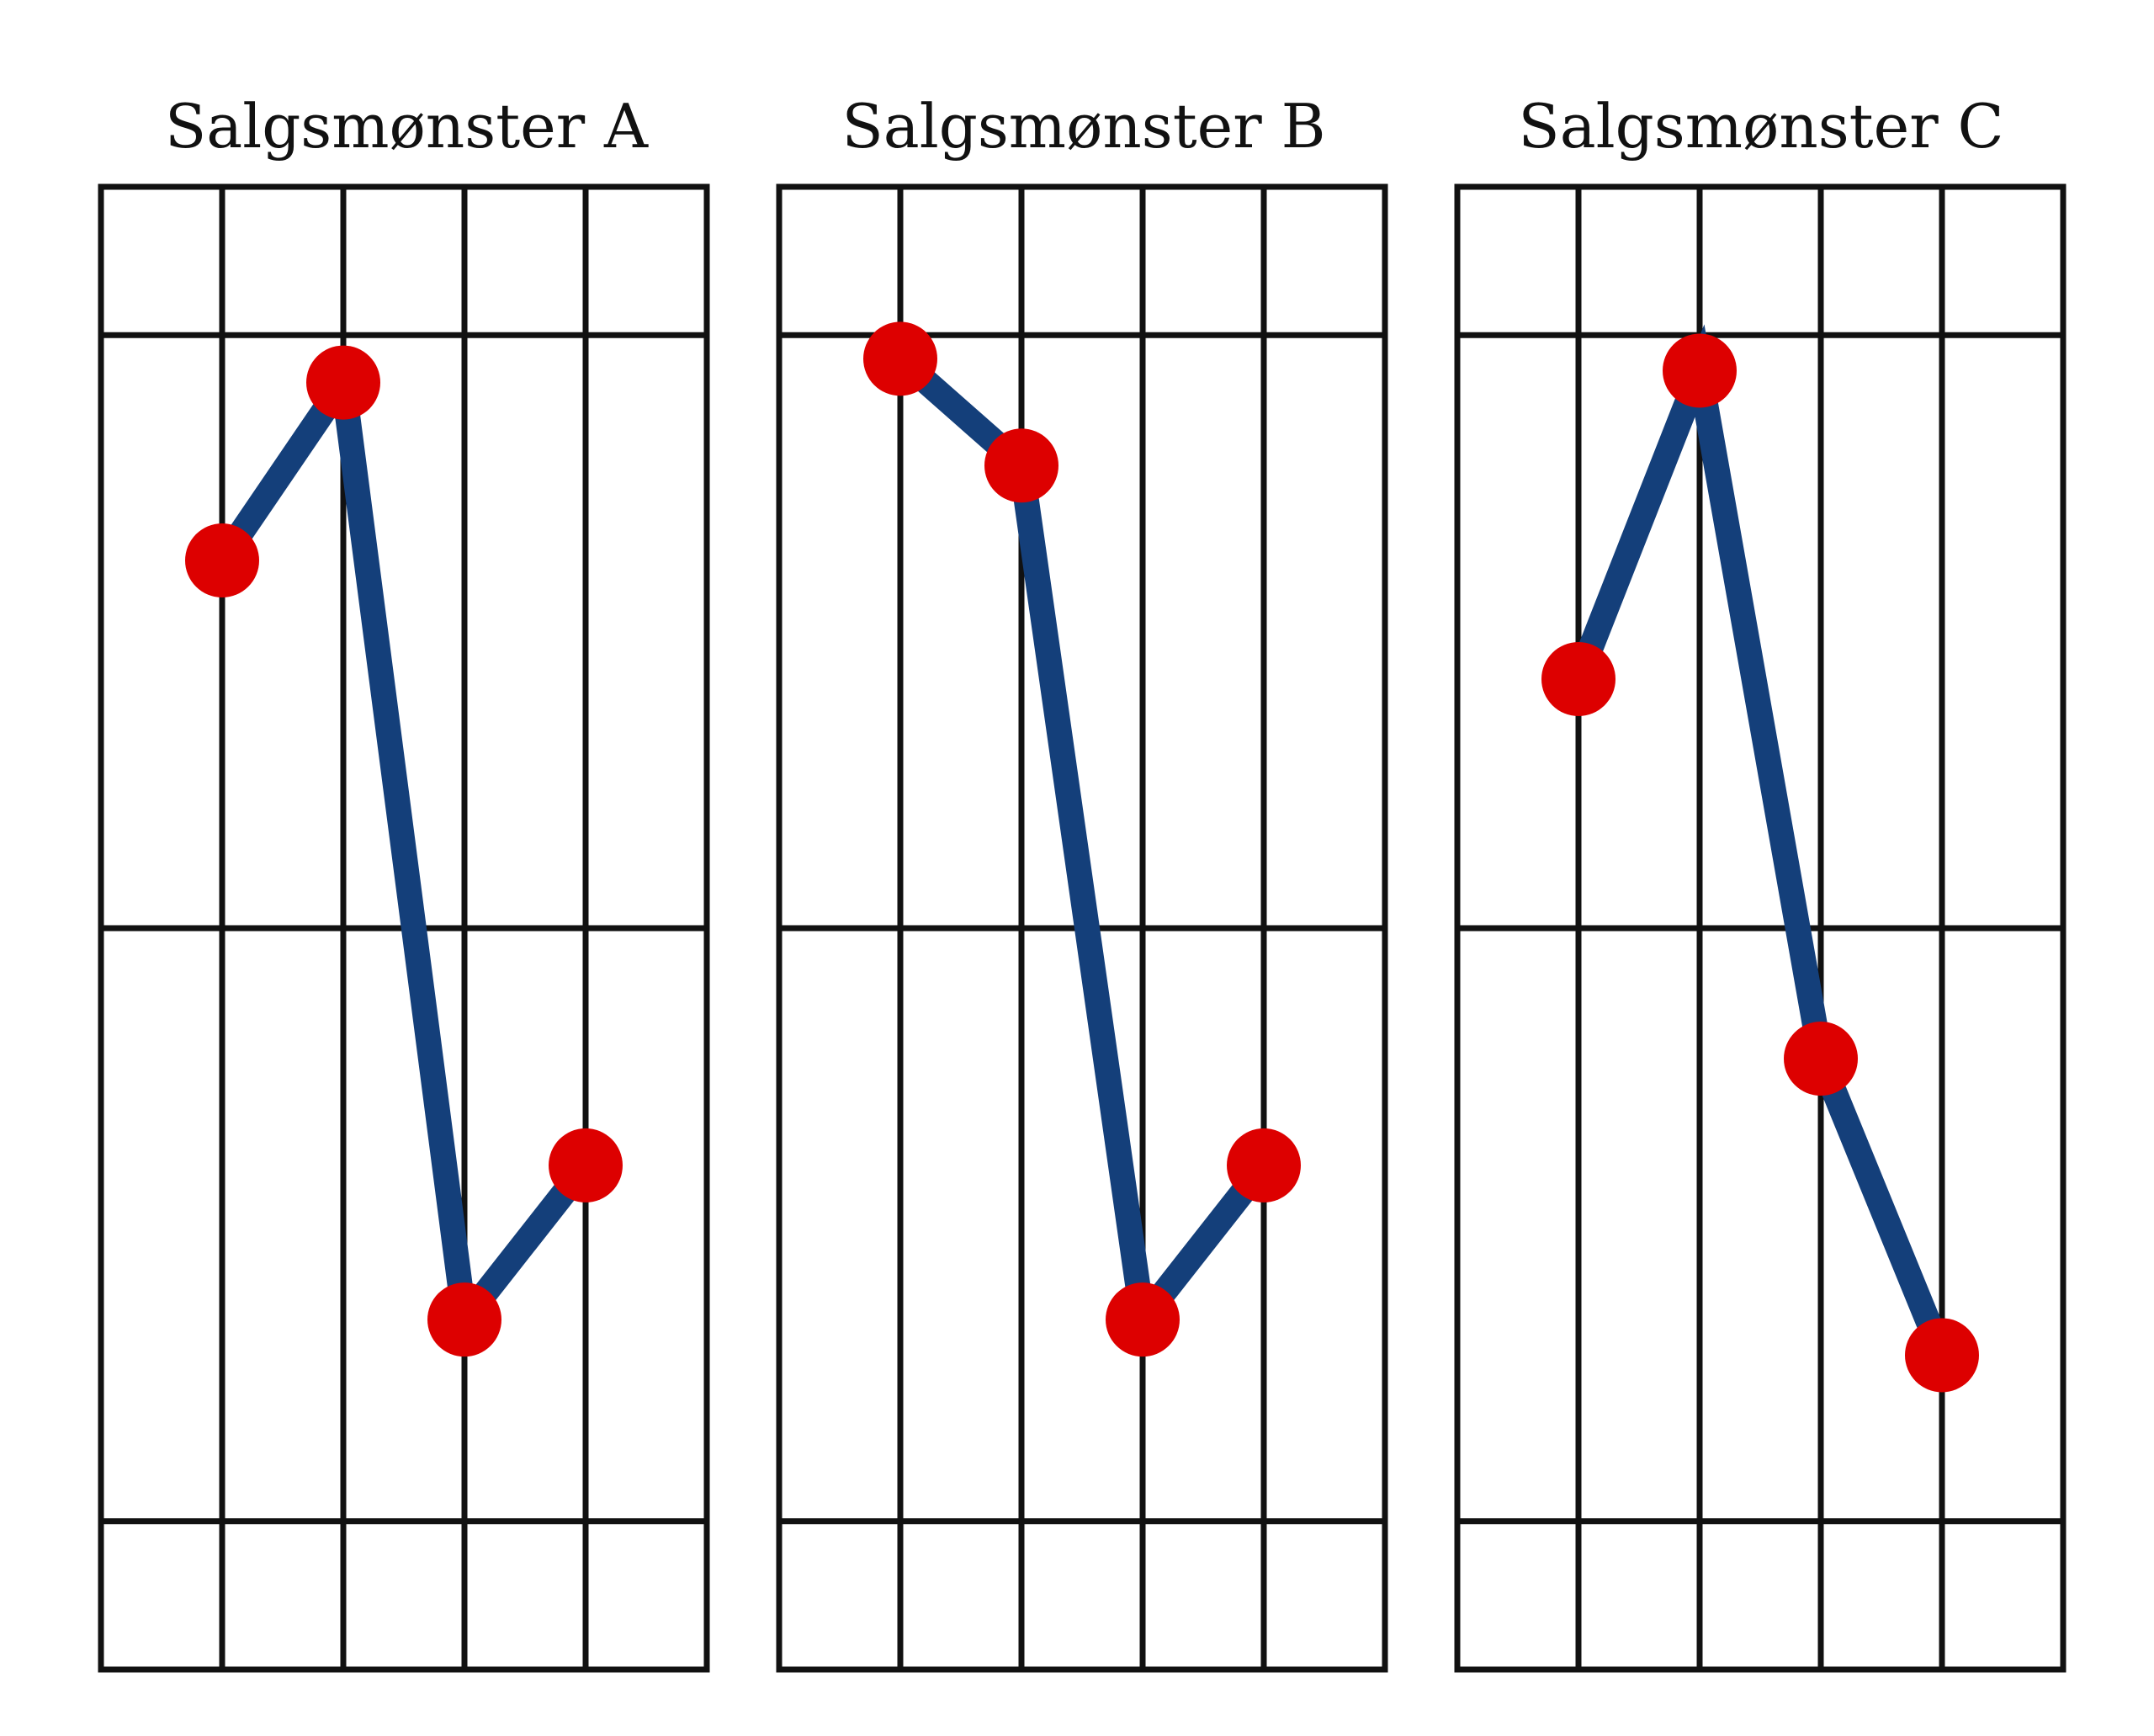  What do you see at coordinates (1760, 127) in the screenshot?
I see `panel-title: Salgsmønster C` at bounding box center [1760, 127].